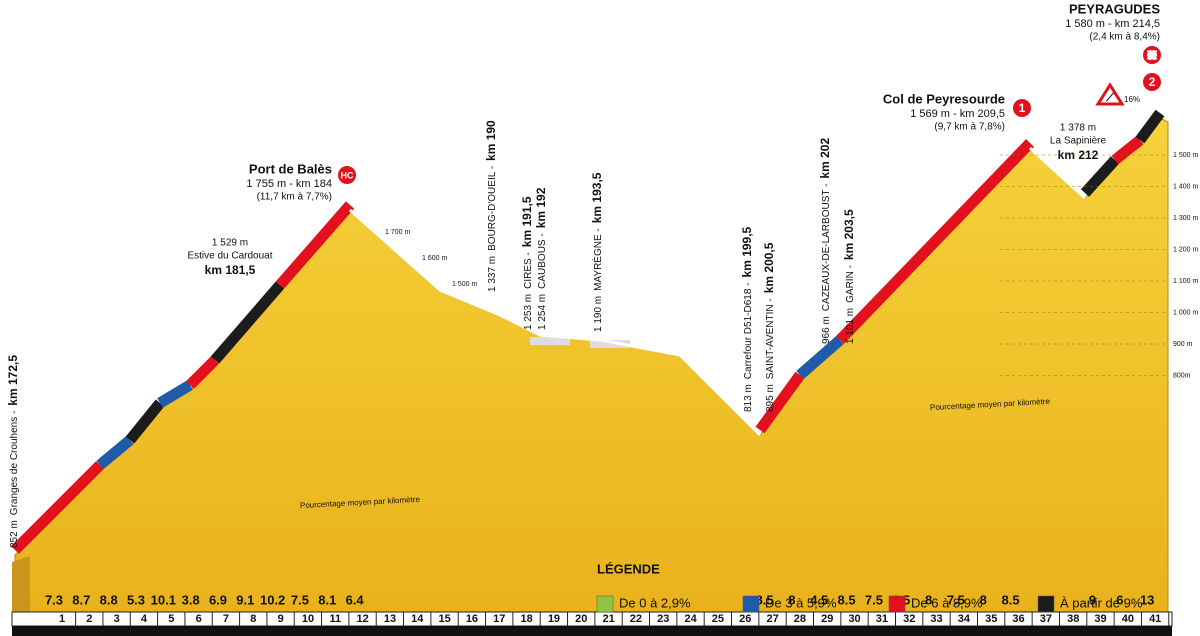  I want to click on gradient-label: 13, so click(1147, 599).